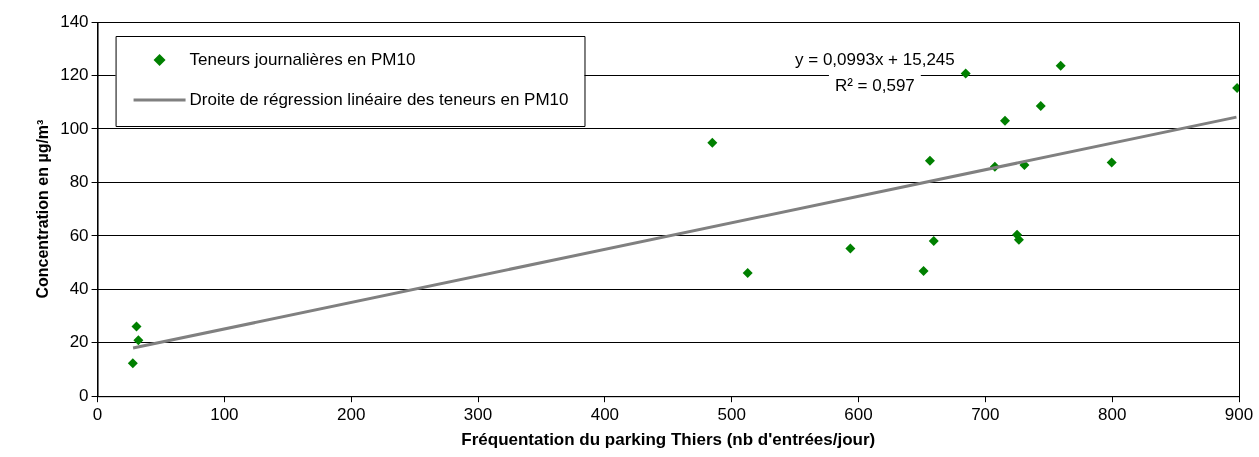  What do you see at coordinates (379, 99) in the screenshot?
I see `legend-label: Droite de régression linéaire des teneurs en PM10` at bounding box center [379, 99].